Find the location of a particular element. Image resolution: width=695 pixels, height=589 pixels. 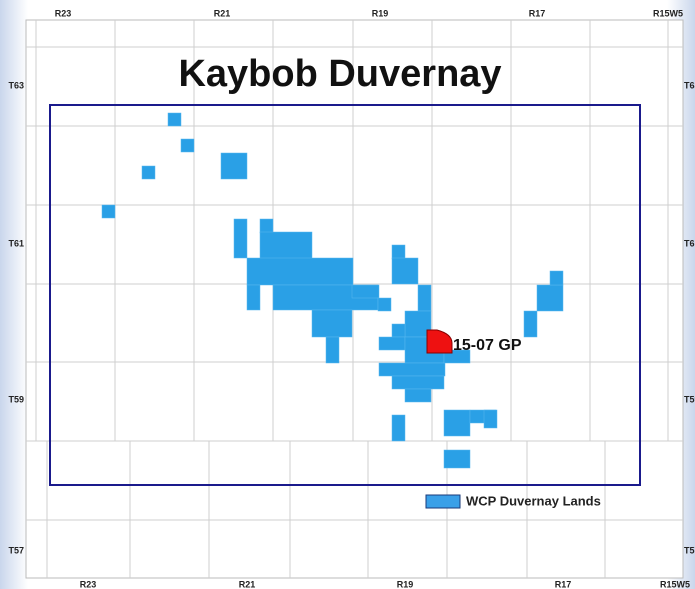

well-marker is located at coordinates (439, 341).